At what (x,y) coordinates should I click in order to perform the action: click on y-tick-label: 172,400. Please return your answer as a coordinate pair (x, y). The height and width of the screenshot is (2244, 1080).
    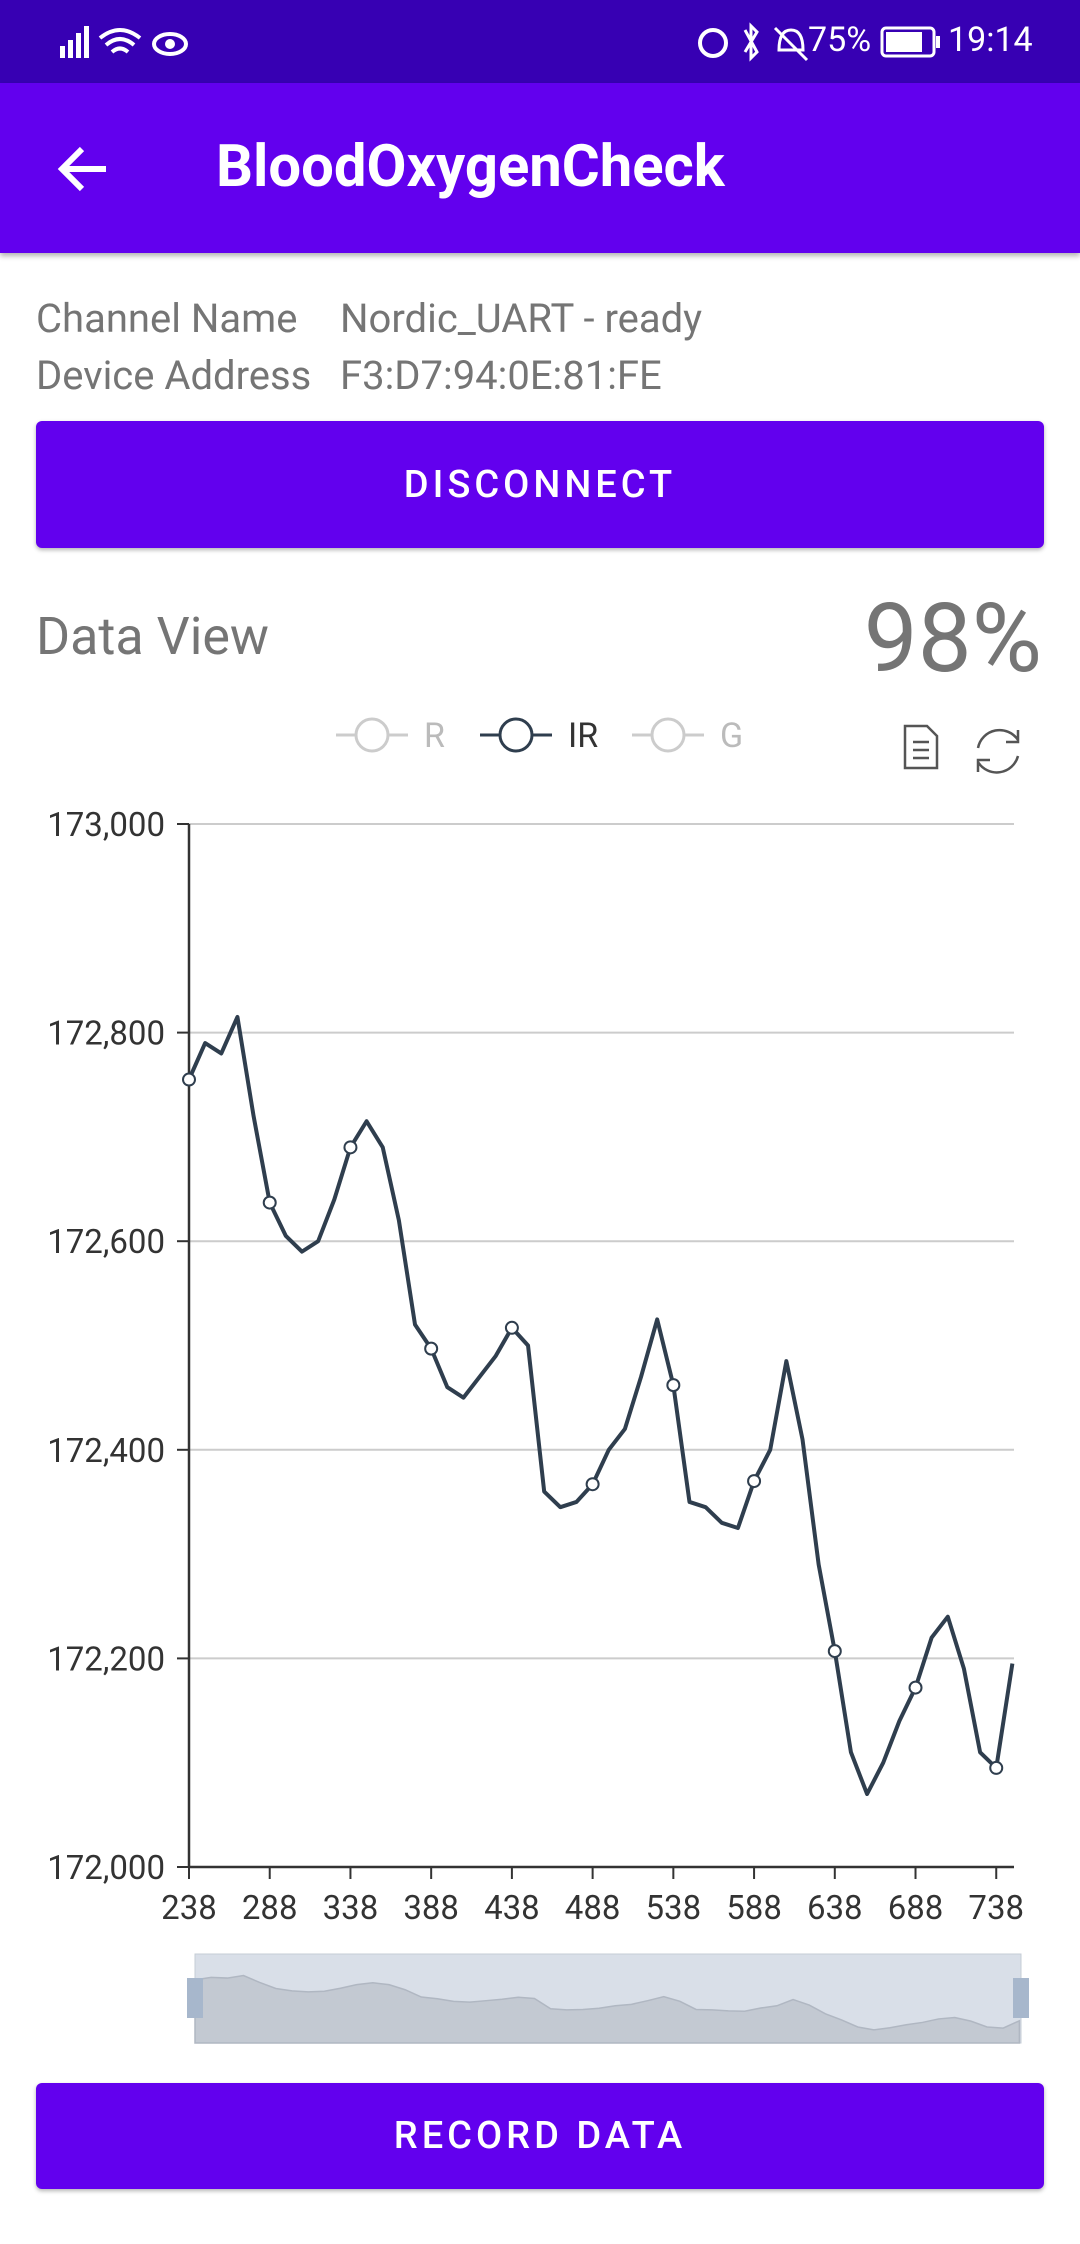
    Looking at the image, I should click on (106, 1451).